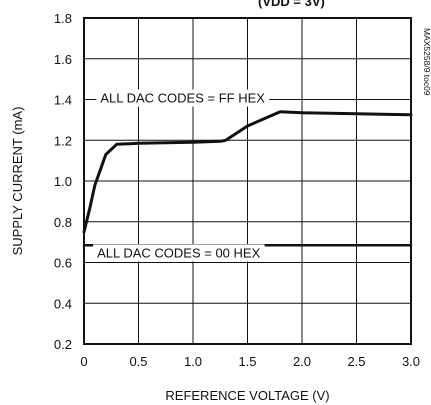 Image resolution: width=431 pixels, height=405 pixels. Describe the element at coordinates (247, 395) in the screenshot. I see `x-axis-label: REFERENCE VOLTAGE (V)` at that location.